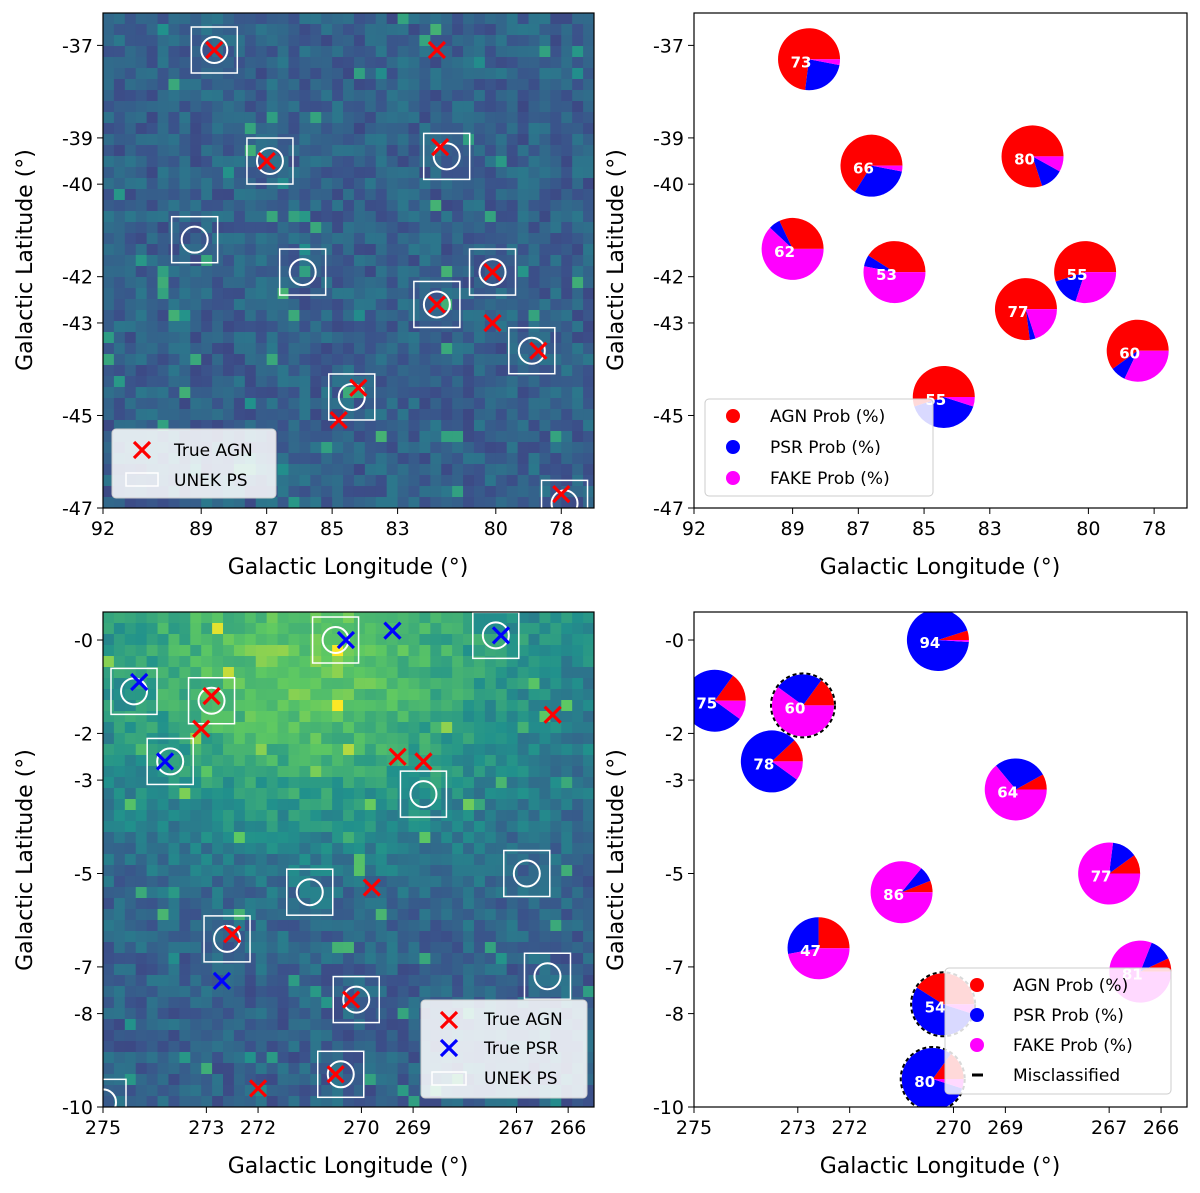 The width and height of the screenshot is (1200, 1193). What do you see at coordinates (616, 260) in the screenshot?
I see `y-axis-label: Galactic Latitude (°)` at bounding box center [616, 260].